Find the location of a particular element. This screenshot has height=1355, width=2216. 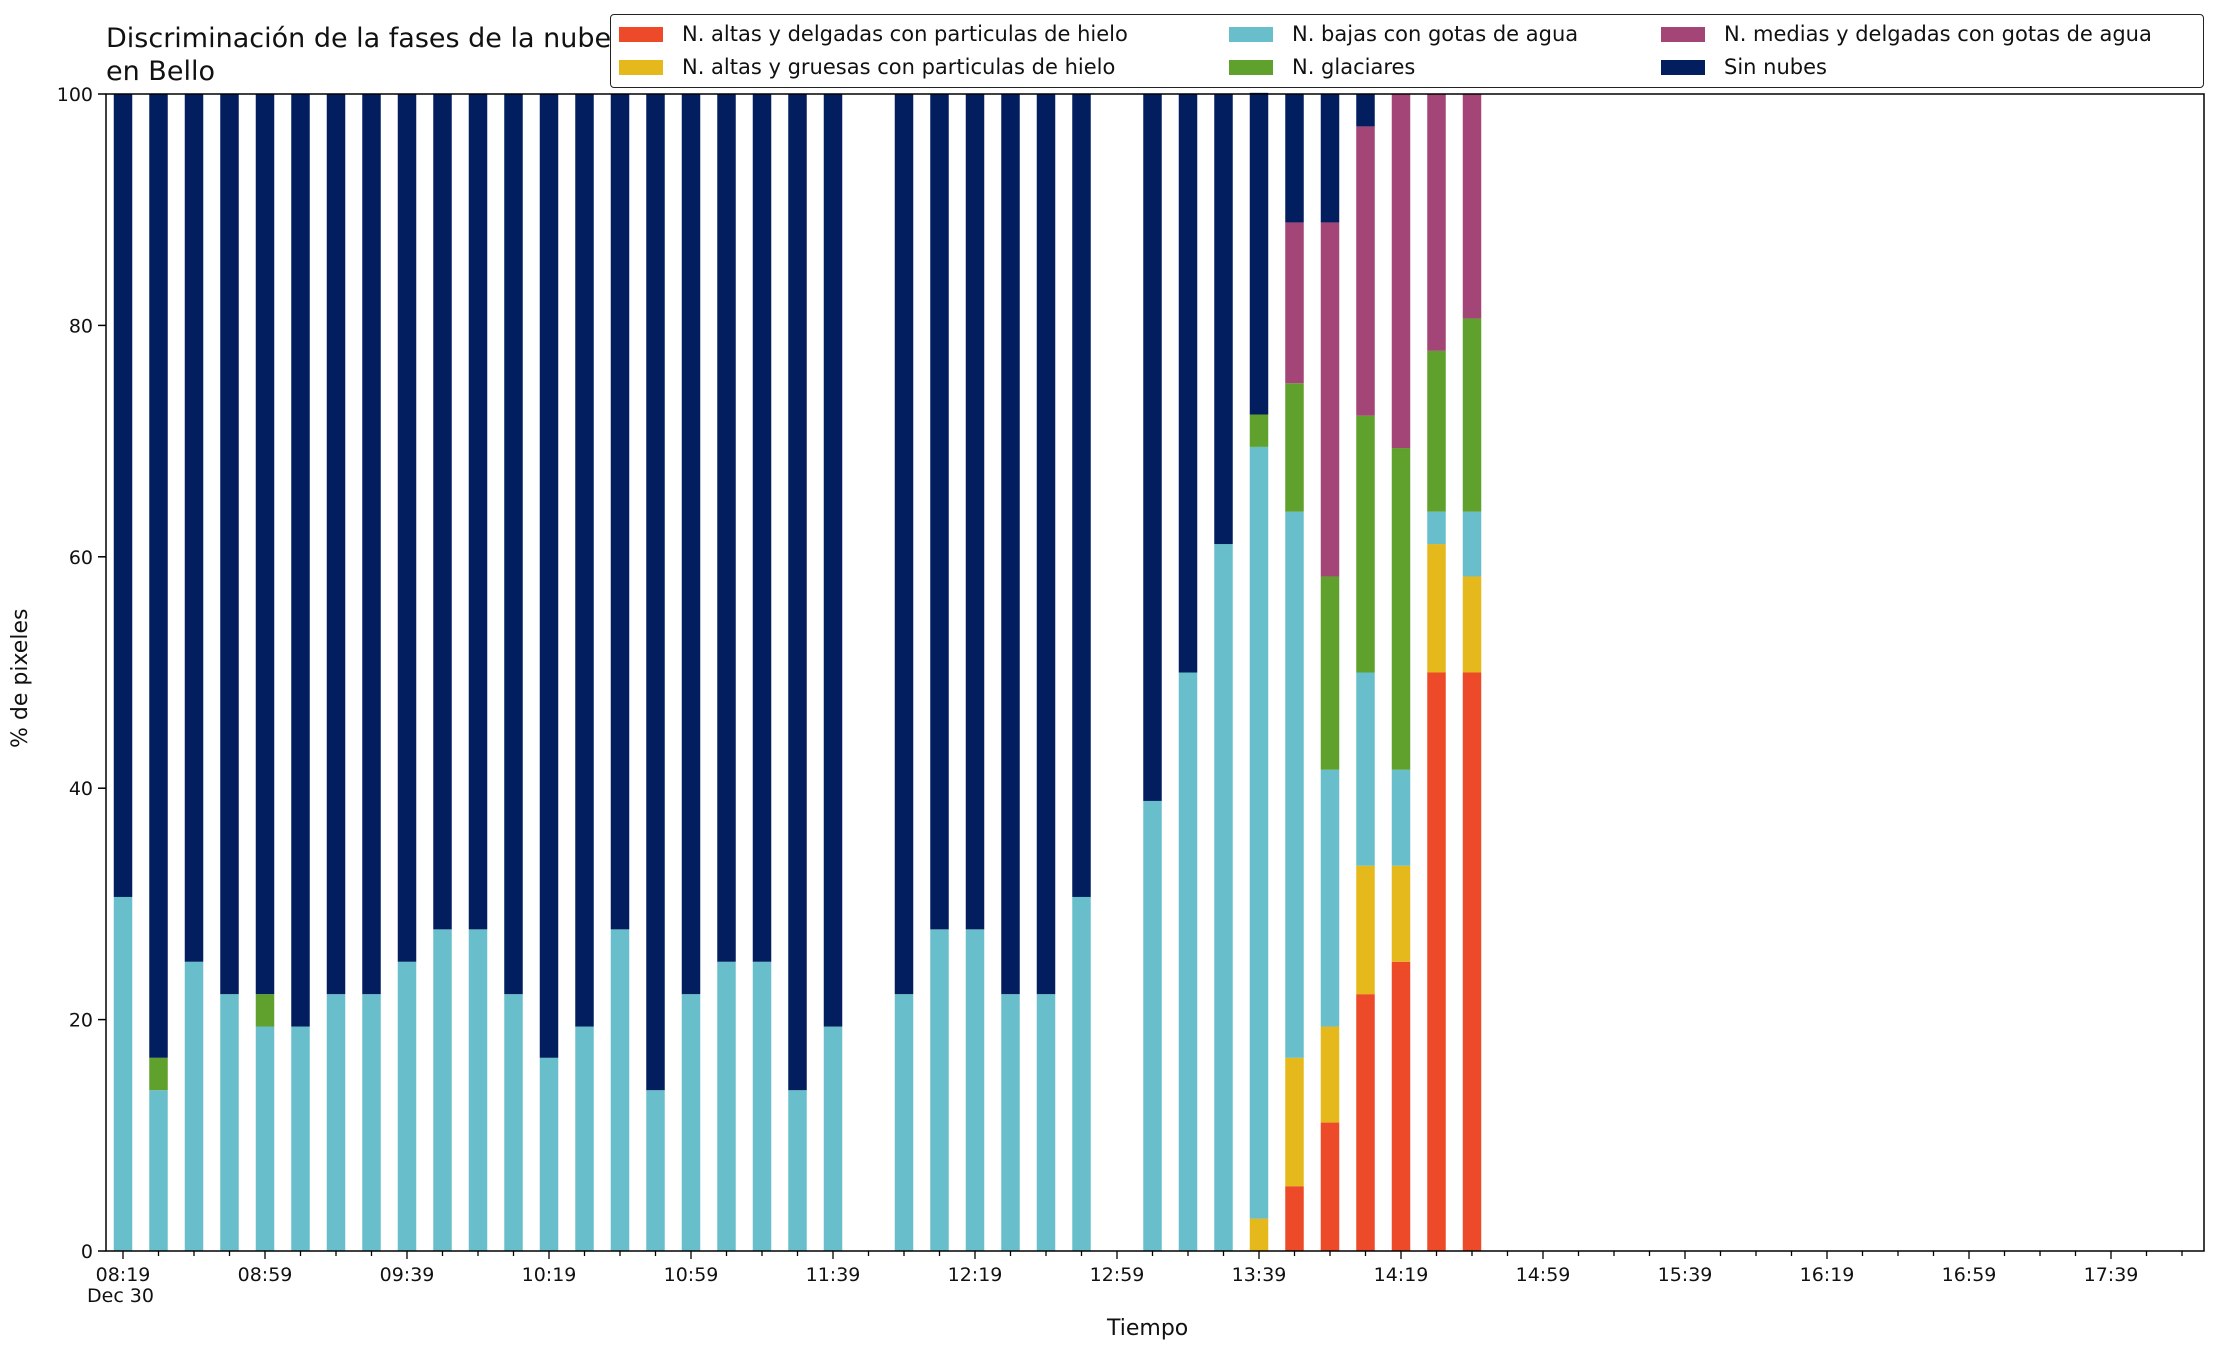

x-tick-label: 12:59 is located at coordinates (1117, 1275).